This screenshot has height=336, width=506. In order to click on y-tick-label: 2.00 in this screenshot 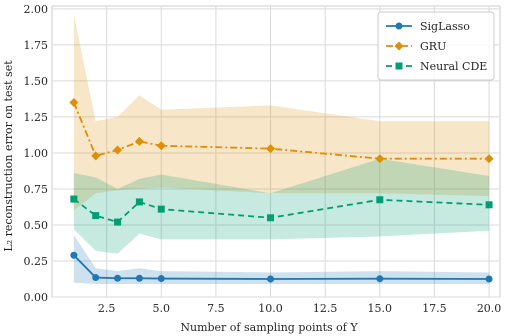, I will do `click(36, 9)`.